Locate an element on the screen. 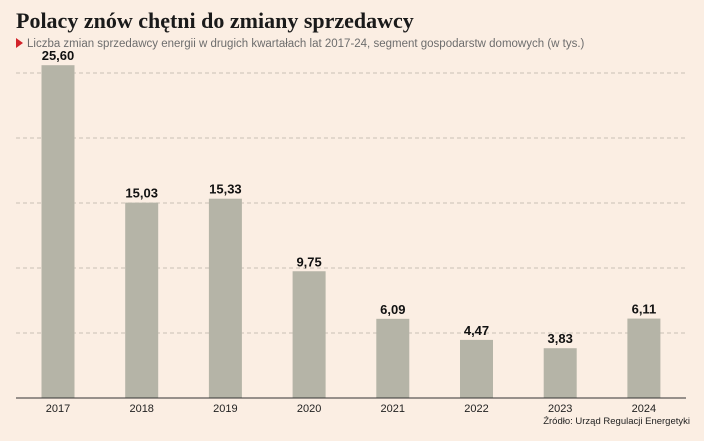 The width and height of the screenshot is (704, 441). value-label-2022: 4,47 is located at coordinates (476, 330).